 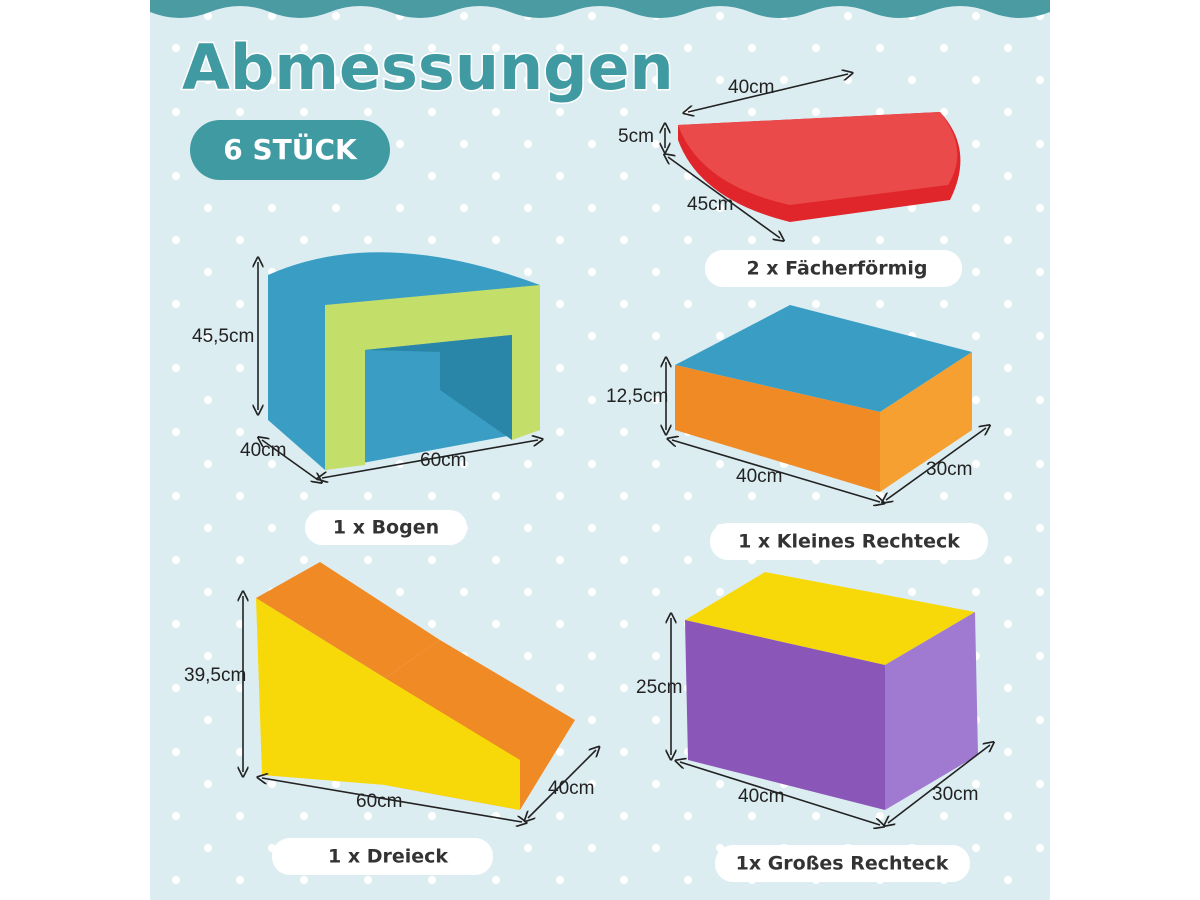 I want to click on dimension: 45cm, so click(x=710, y=204).